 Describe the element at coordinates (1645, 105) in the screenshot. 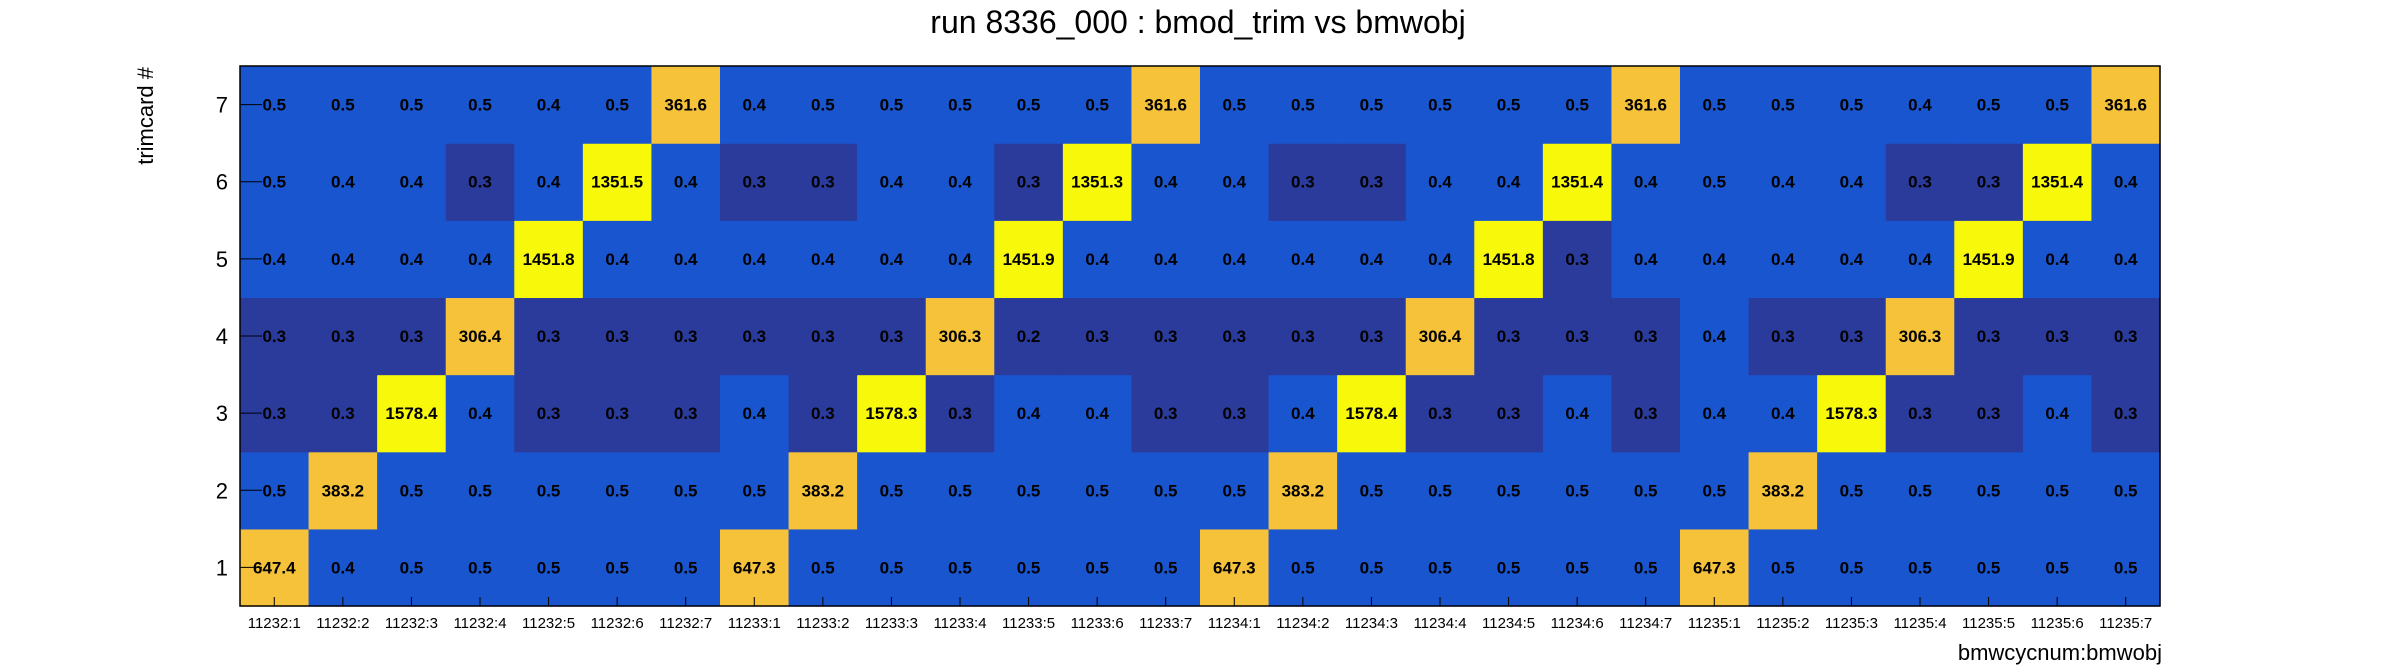

I see `cell-value-label: 361.6` at that location.